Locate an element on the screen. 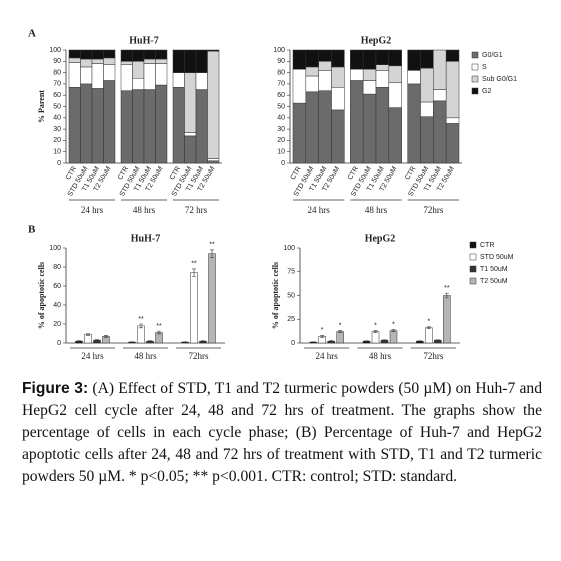 This screenshot has height=561, width=561. caption-label: Figure 3: is located at coordinates (55, 388).